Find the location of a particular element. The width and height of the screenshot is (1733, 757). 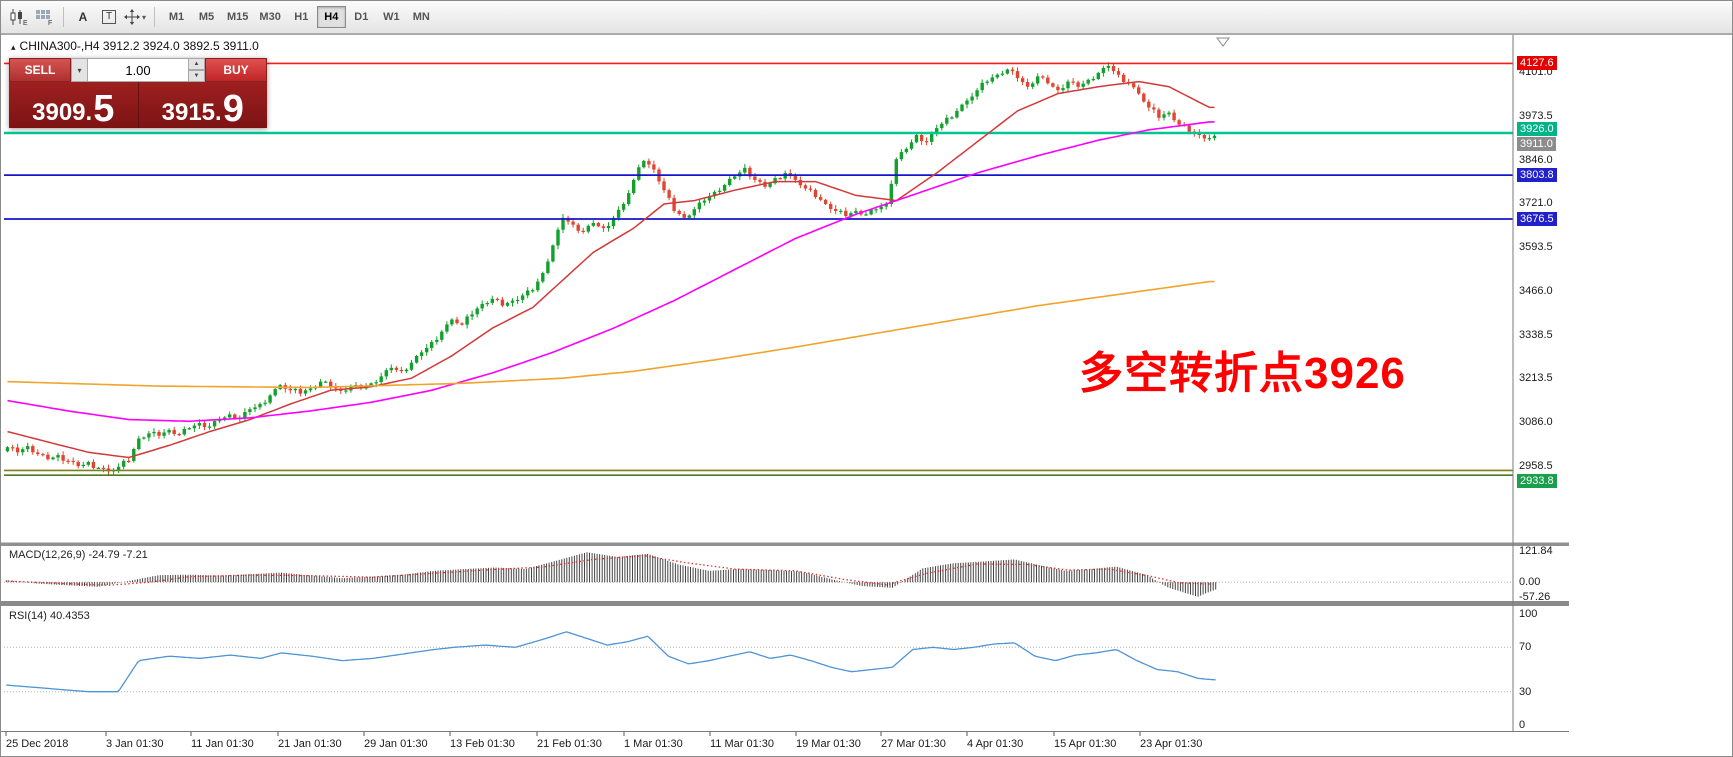

timeframe-button-m30: M30 is located at coordinates (269, 17).